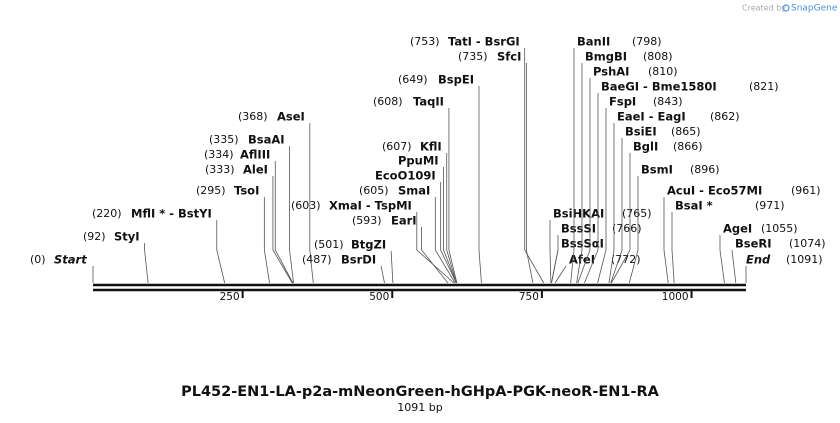  I want to click on site-position: (971), so click(770, 205).